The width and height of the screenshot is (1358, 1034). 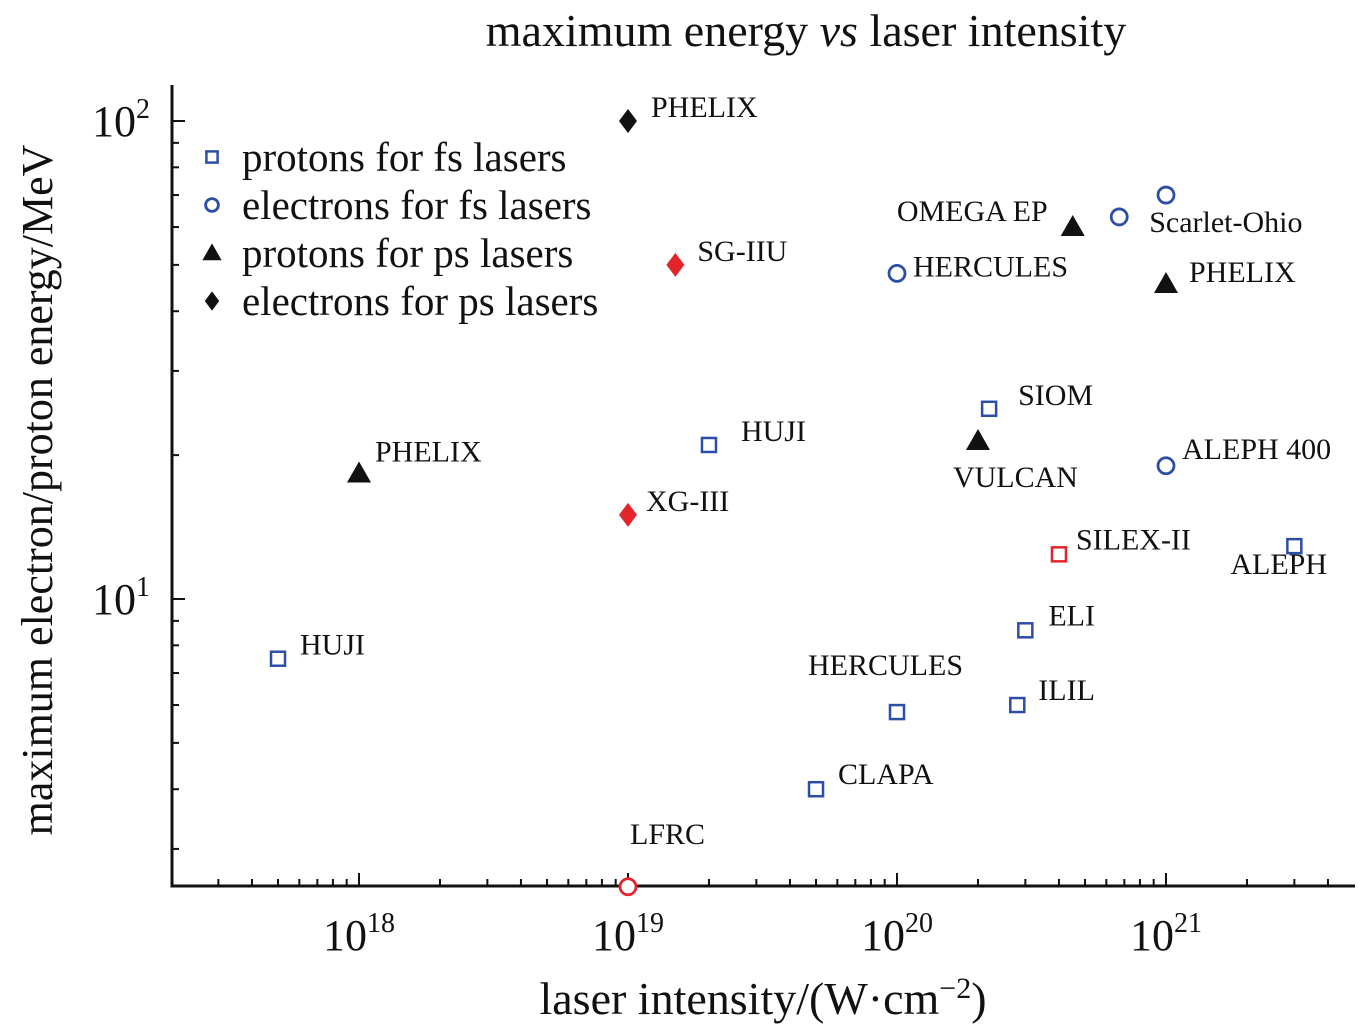 I want to click on point-label: XG-III, so click(x=687, y=501).